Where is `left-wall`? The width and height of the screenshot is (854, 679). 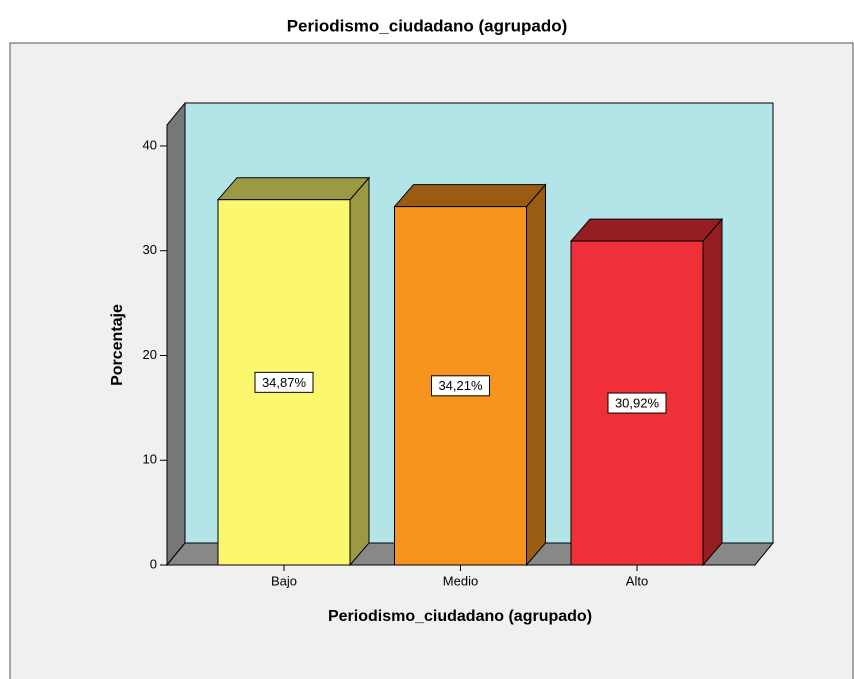
left-wall is located at coordinates (176, 334).